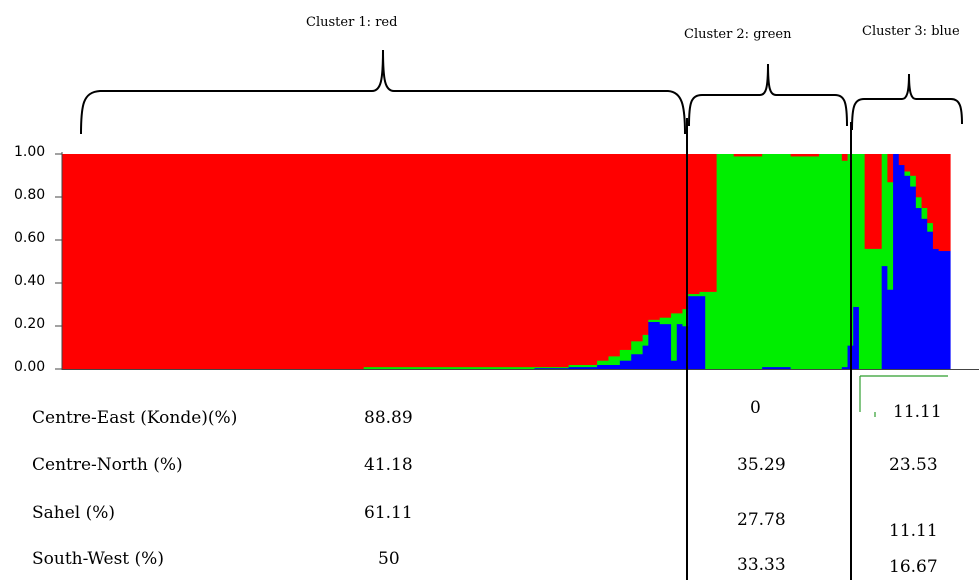 This screenshot has width=979, height=580. Describe the element at coordinates (74, 513) in the screenshot. I see `row-label: Sahel (%)` at that location.